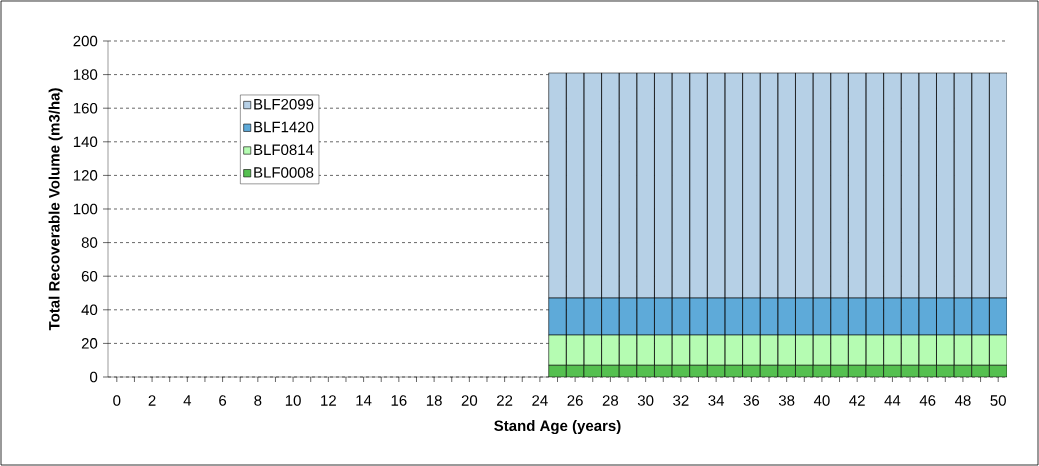  What do you see at coordinates (821, 400) in the screenshot?
I see `x-tick-label: 40` at bounding box center [821, 400].